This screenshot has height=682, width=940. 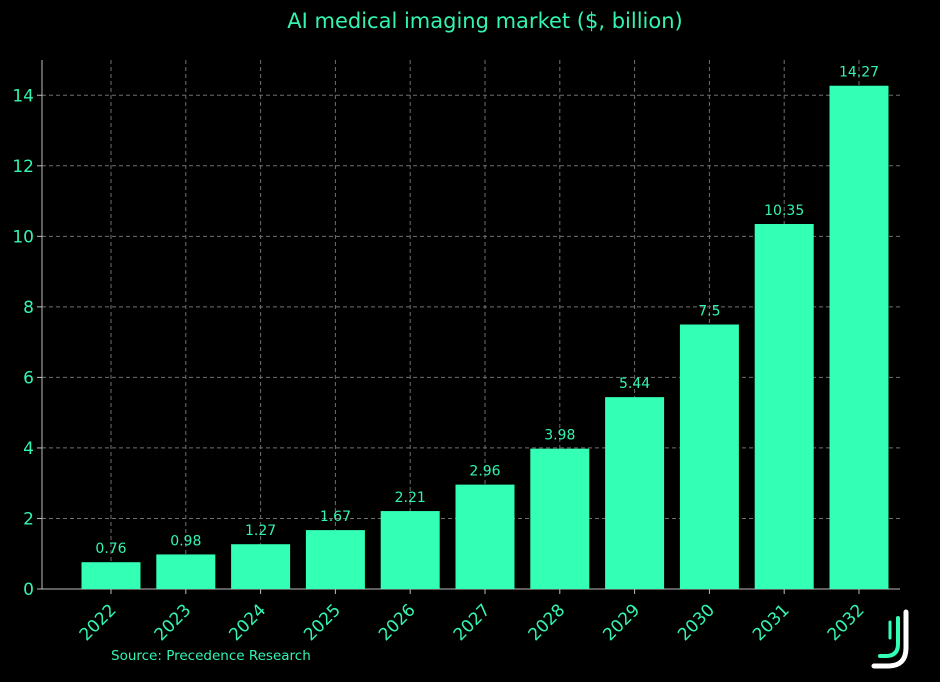 What do you see at coordinates (261, 566) in the screenshot?
I see `bar-2024` at bounding box center [261, 566].